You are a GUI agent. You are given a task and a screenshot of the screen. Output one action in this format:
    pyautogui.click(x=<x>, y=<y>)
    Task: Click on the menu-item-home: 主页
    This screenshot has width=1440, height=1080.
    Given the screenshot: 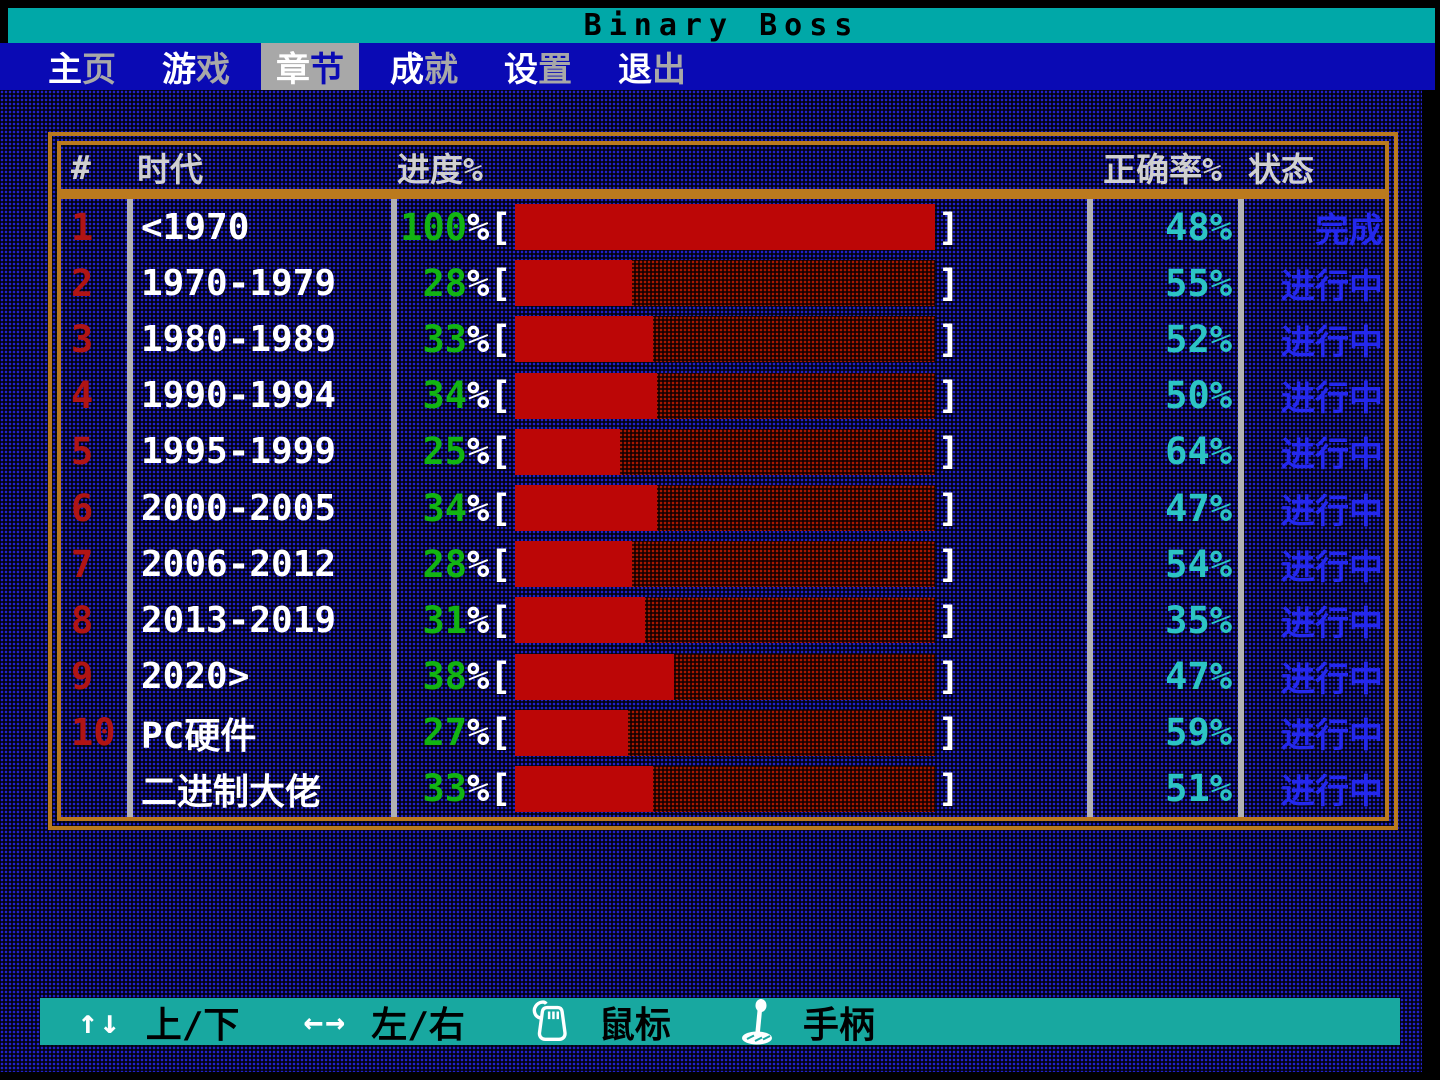 What is the action you would take?
    pyautogui.click(x=82, y=66)
    